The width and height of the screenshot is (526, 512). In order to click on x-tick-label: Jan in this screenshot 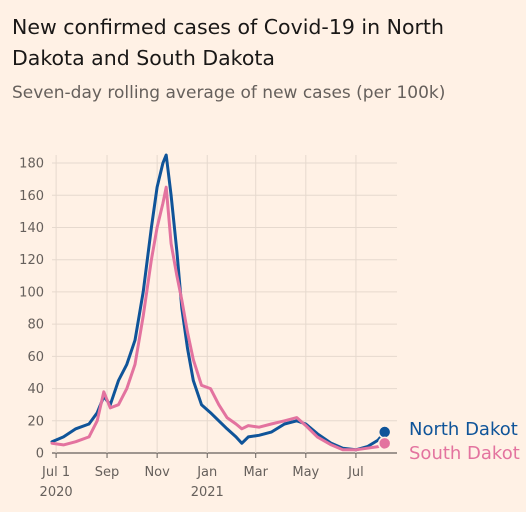, I will do `click(206, 472)`.